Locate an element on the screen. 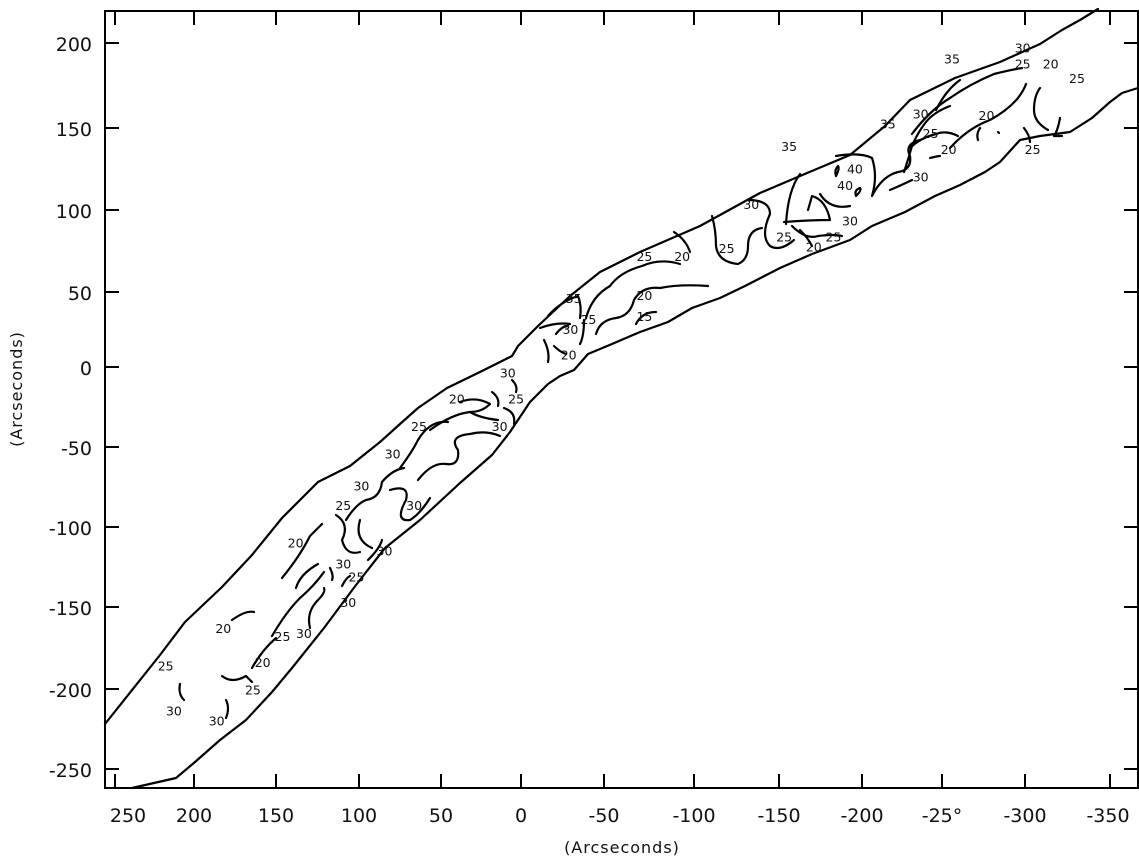 Image resolution: width=1139 pixels, height=860 pixels. x-tick-label: 100 is located at coordinates (359, 816).